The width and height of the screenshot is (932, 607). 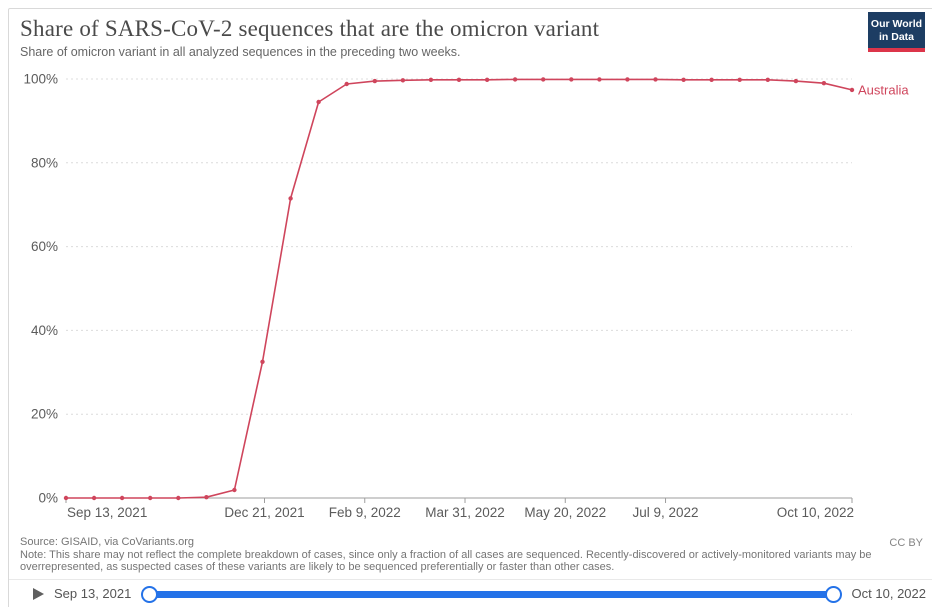 What do you see at coordinates (833, 594) in the screenshot?
I see `timeline-handle-end` at bounding box center [833, 594].